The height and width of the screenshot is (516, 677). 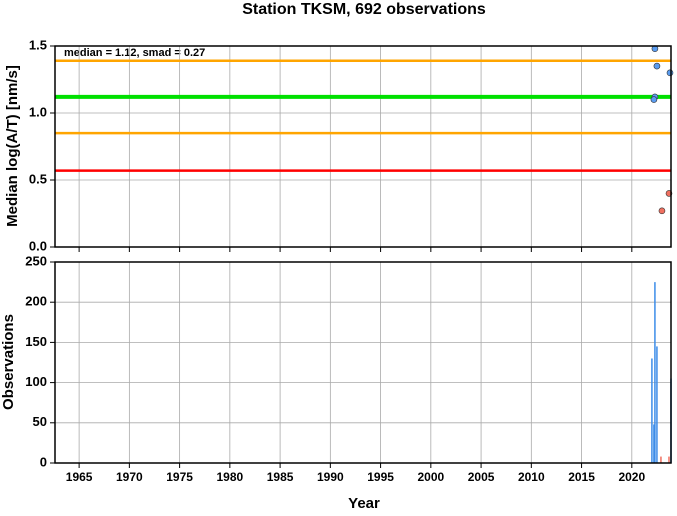 I want to click on x-tick-label: 2020, so click(x=631, y=477).